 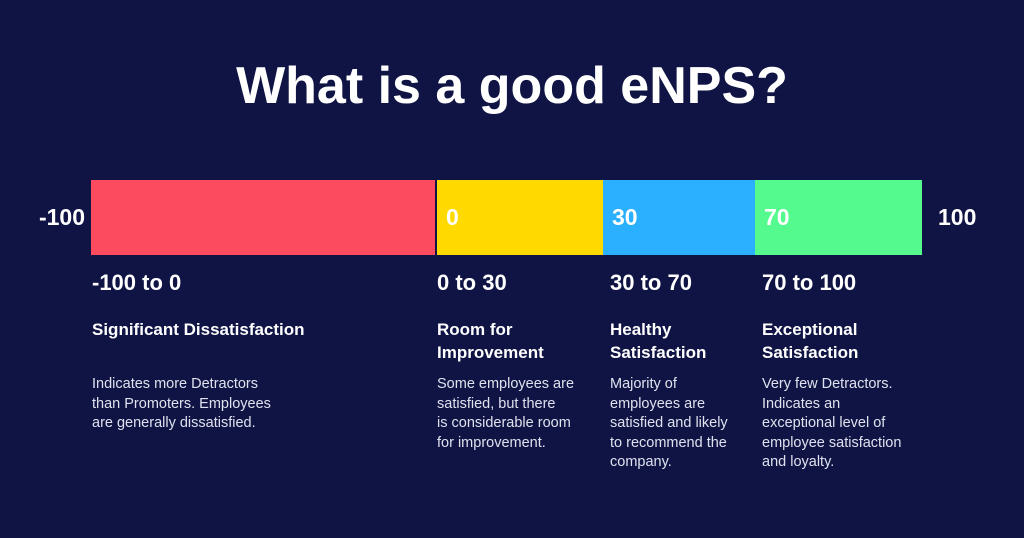 What do you see at coordinates (658, 341) in the screenshot?
I see `range-heading: Healthy Satisfaction` at bounding box center [658, 341].